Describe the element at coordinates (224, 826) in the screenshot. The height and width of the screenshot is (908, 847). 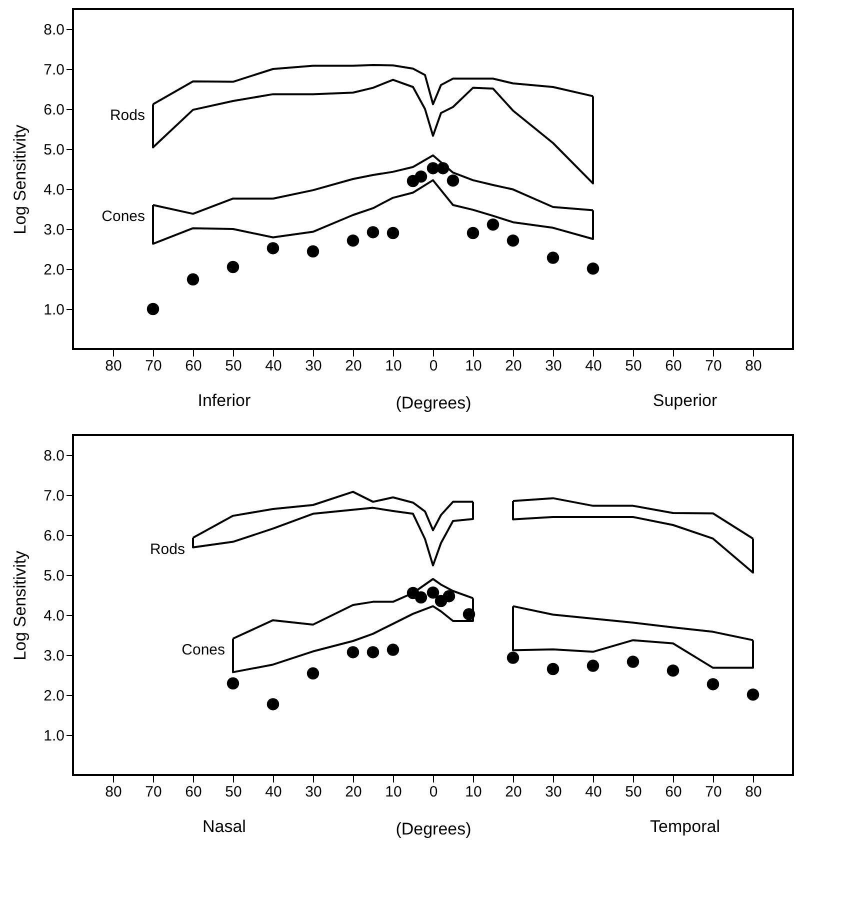
I see `text: Nasal` at that location.